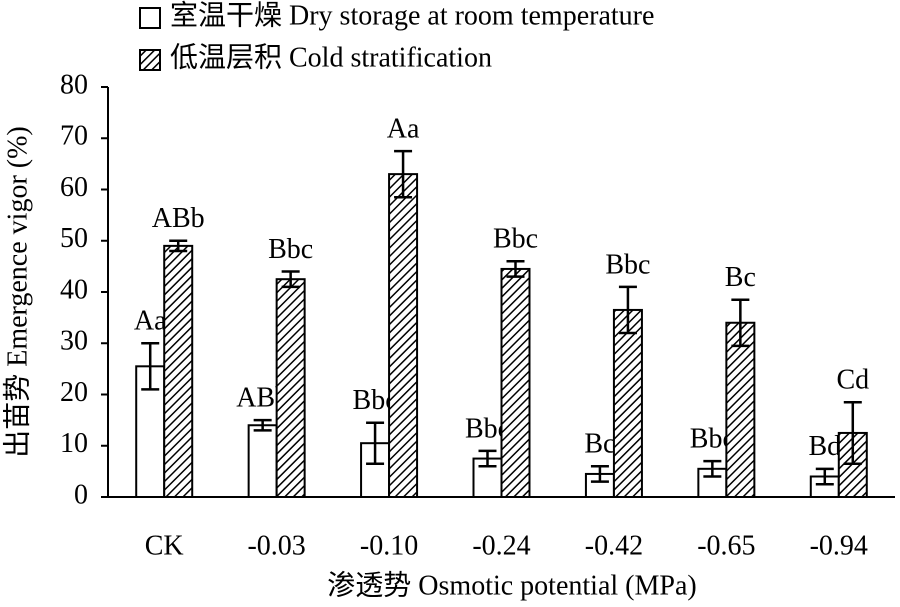 This screenshot has width=900, height=607. What do you see at coordinates (74, 443) in the screenshot?
I see `y-tick-label: 10` at bounding box center [74, 443].